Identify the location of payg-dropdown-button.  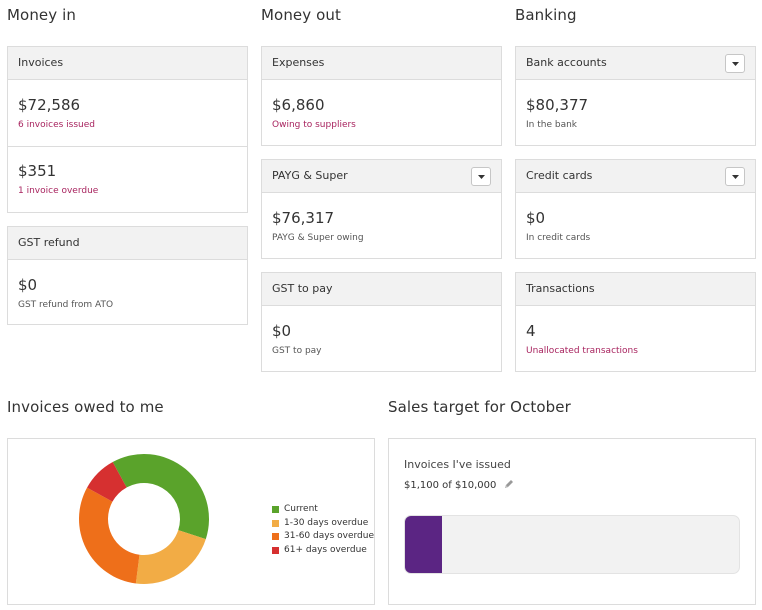
(481, 176).